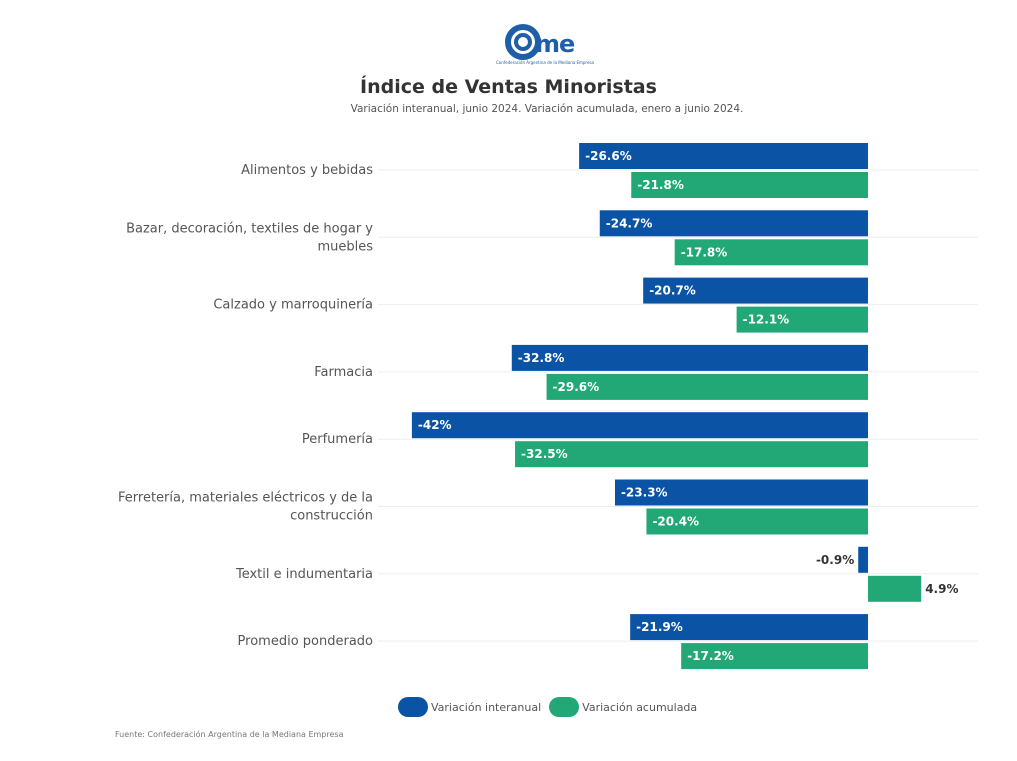 Image resolution: width=1017 pixels, height=761 pixels. I want to click on category-label-line: Promedio ponderado, so click(305, 641).